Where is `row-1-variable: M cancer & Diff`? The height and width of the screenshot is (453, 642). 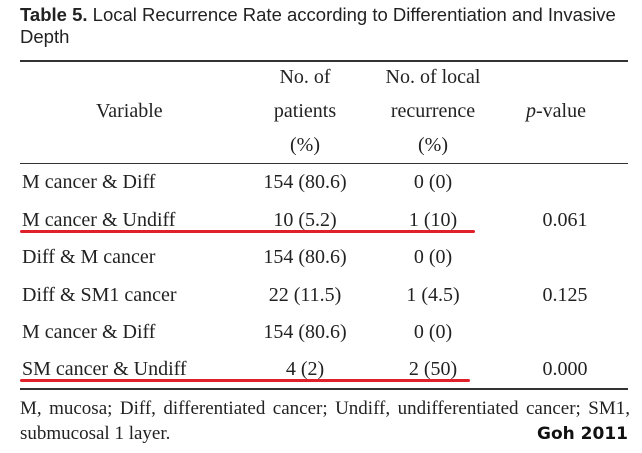 row-1-variable: M cancer & Diff is located at coordinates (89, 182).